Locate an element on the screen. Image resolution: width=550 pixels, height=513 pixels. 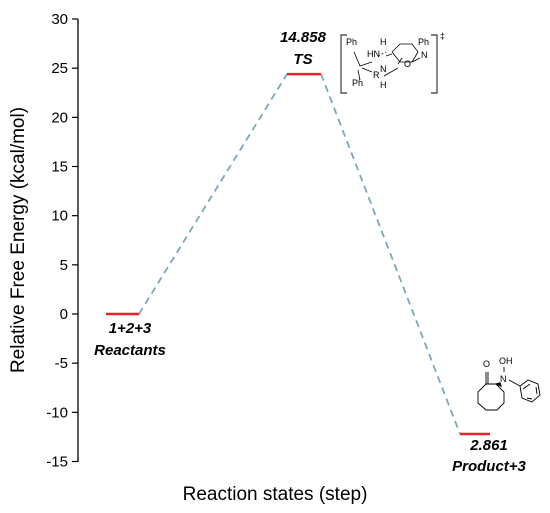
product-wedge is located at coordinates (498, 385).